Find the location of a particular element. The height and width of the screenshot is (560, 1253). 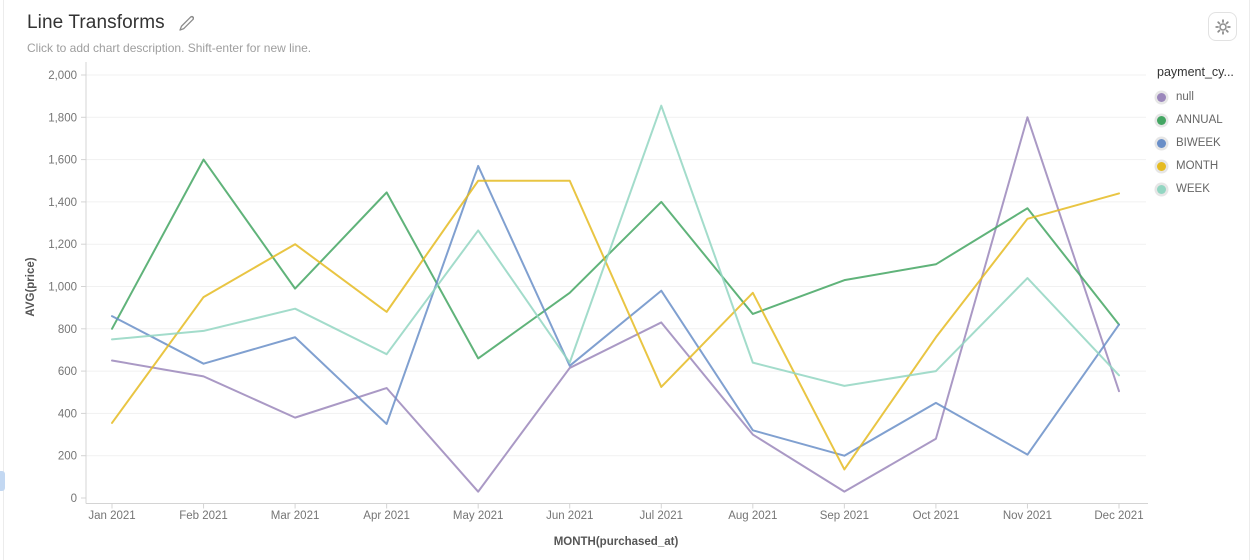

legend-item-ANNUAL: ANNUAL is located at coordinates (1195, 120).